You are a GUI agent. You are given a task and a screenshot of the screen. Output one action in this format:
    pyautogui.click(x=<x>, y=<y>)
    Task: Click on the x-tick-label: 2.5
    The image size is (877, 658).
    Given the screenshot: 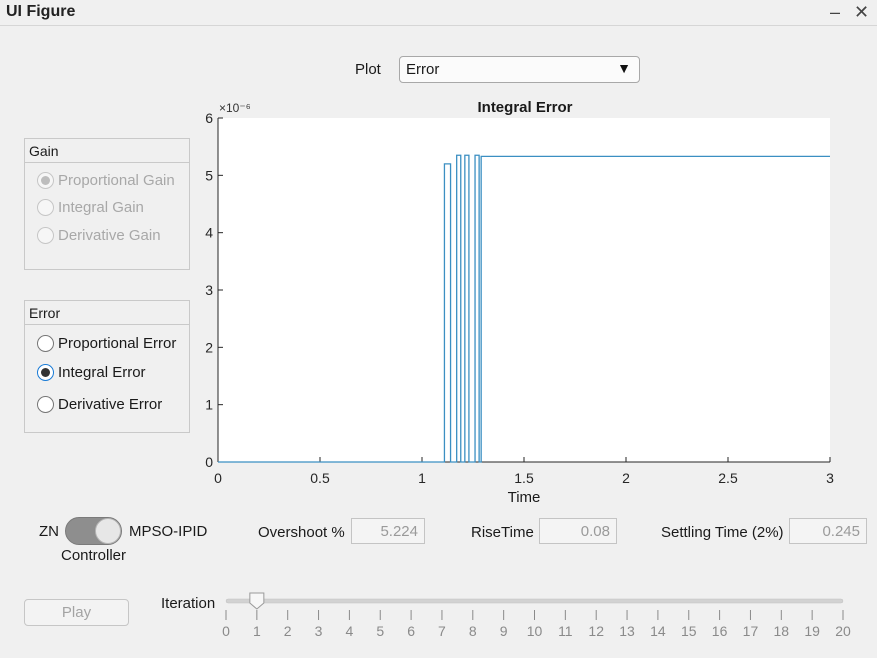 What is the action you would take?
    pyautogui.click(x=728, y=478)
    